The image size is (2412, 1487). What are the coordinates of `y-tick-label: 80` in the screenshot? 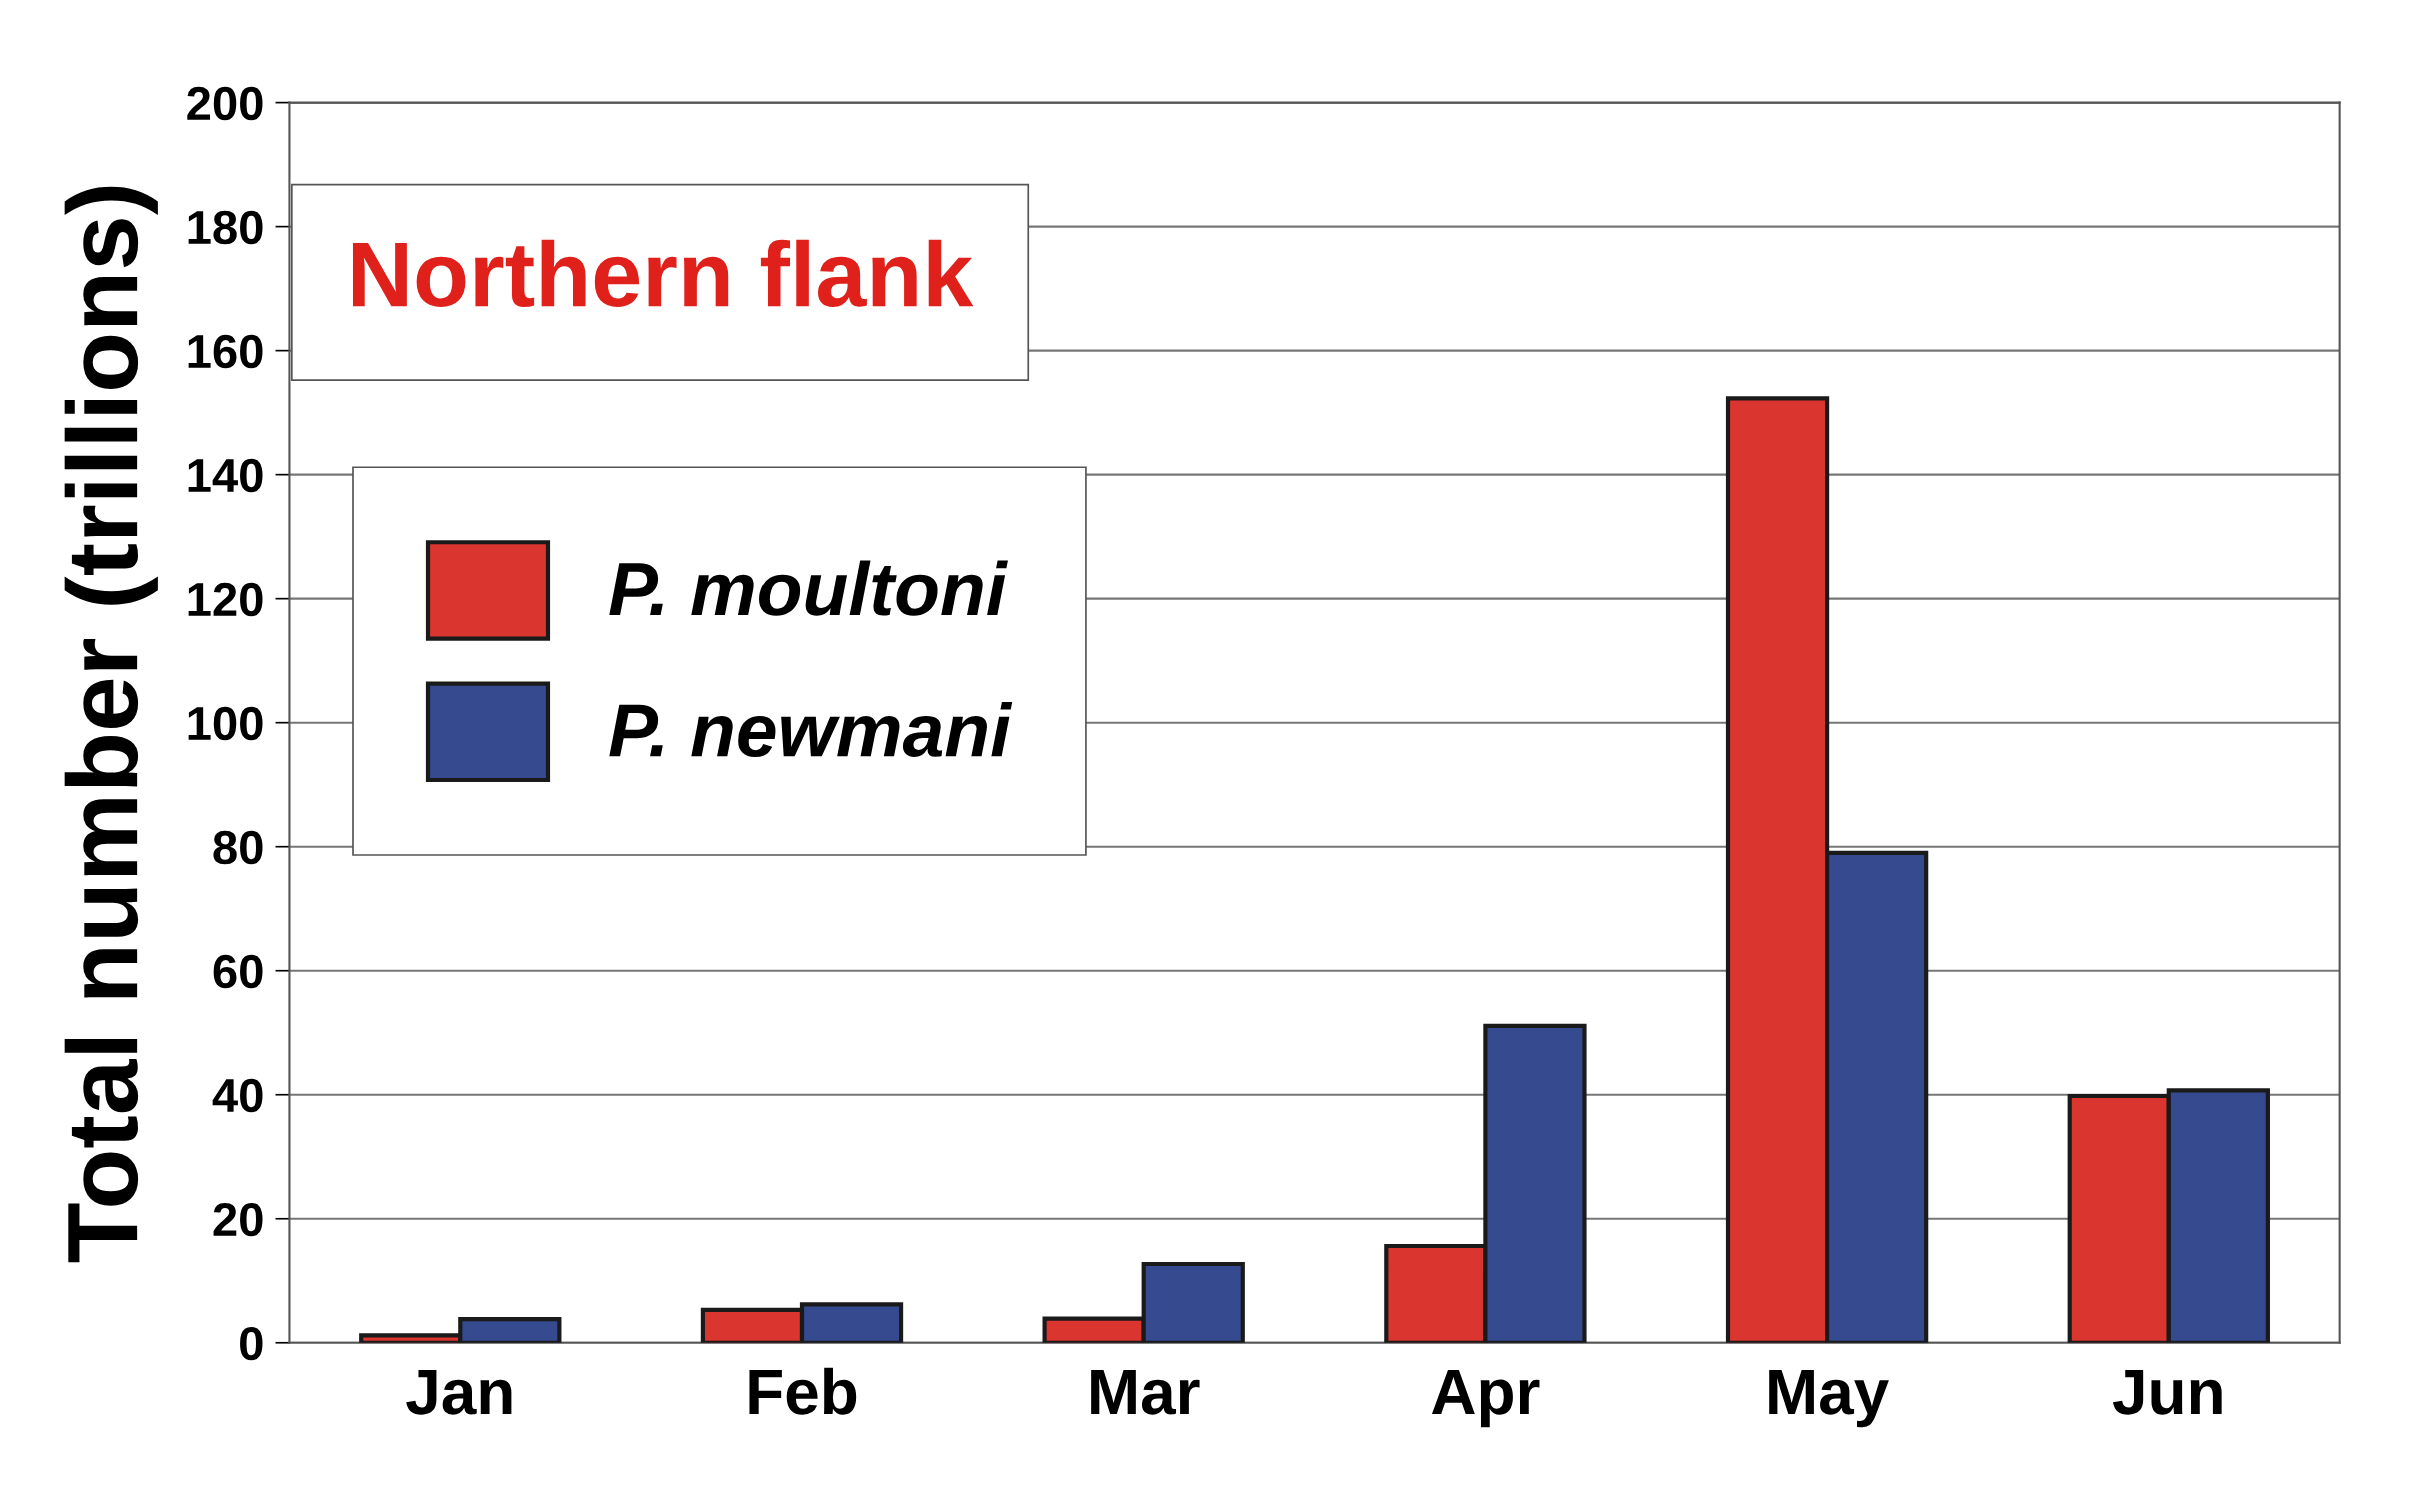 It's located at (238, 847).